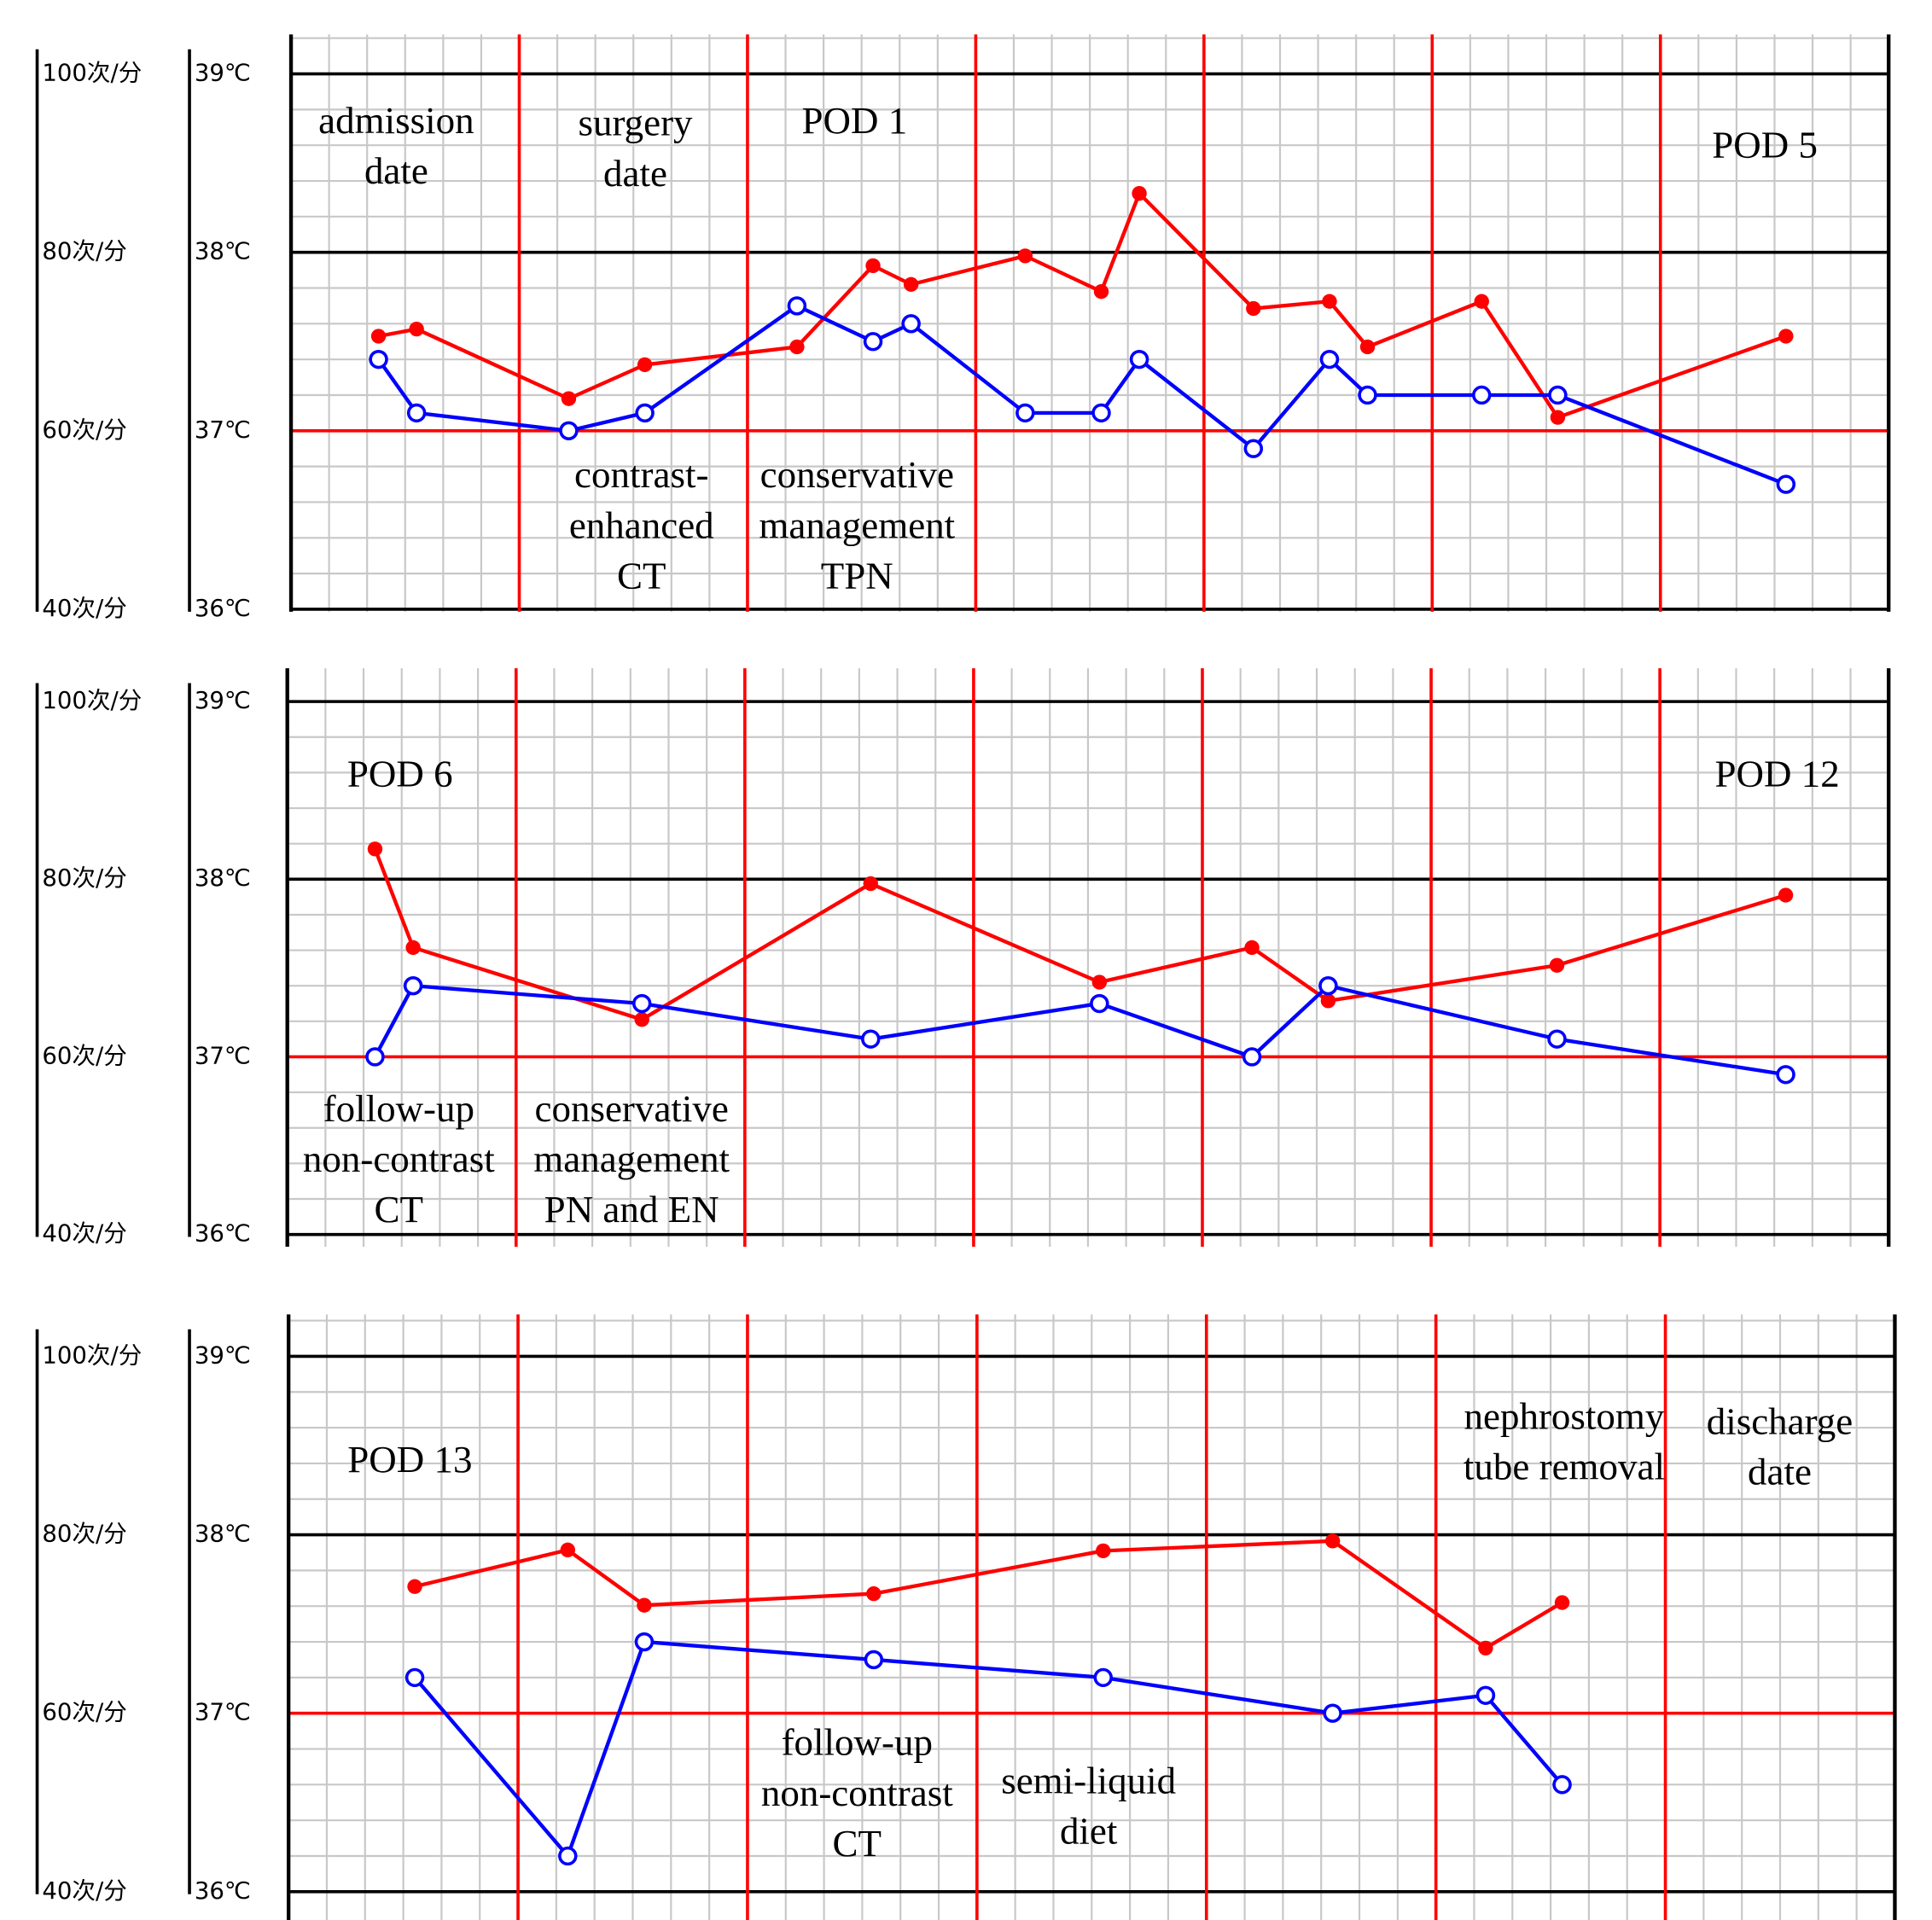  What do you see at coordinates (635, 123) in the screenshot?
I see `annotation: surgery` at bounding box center [635, 123].